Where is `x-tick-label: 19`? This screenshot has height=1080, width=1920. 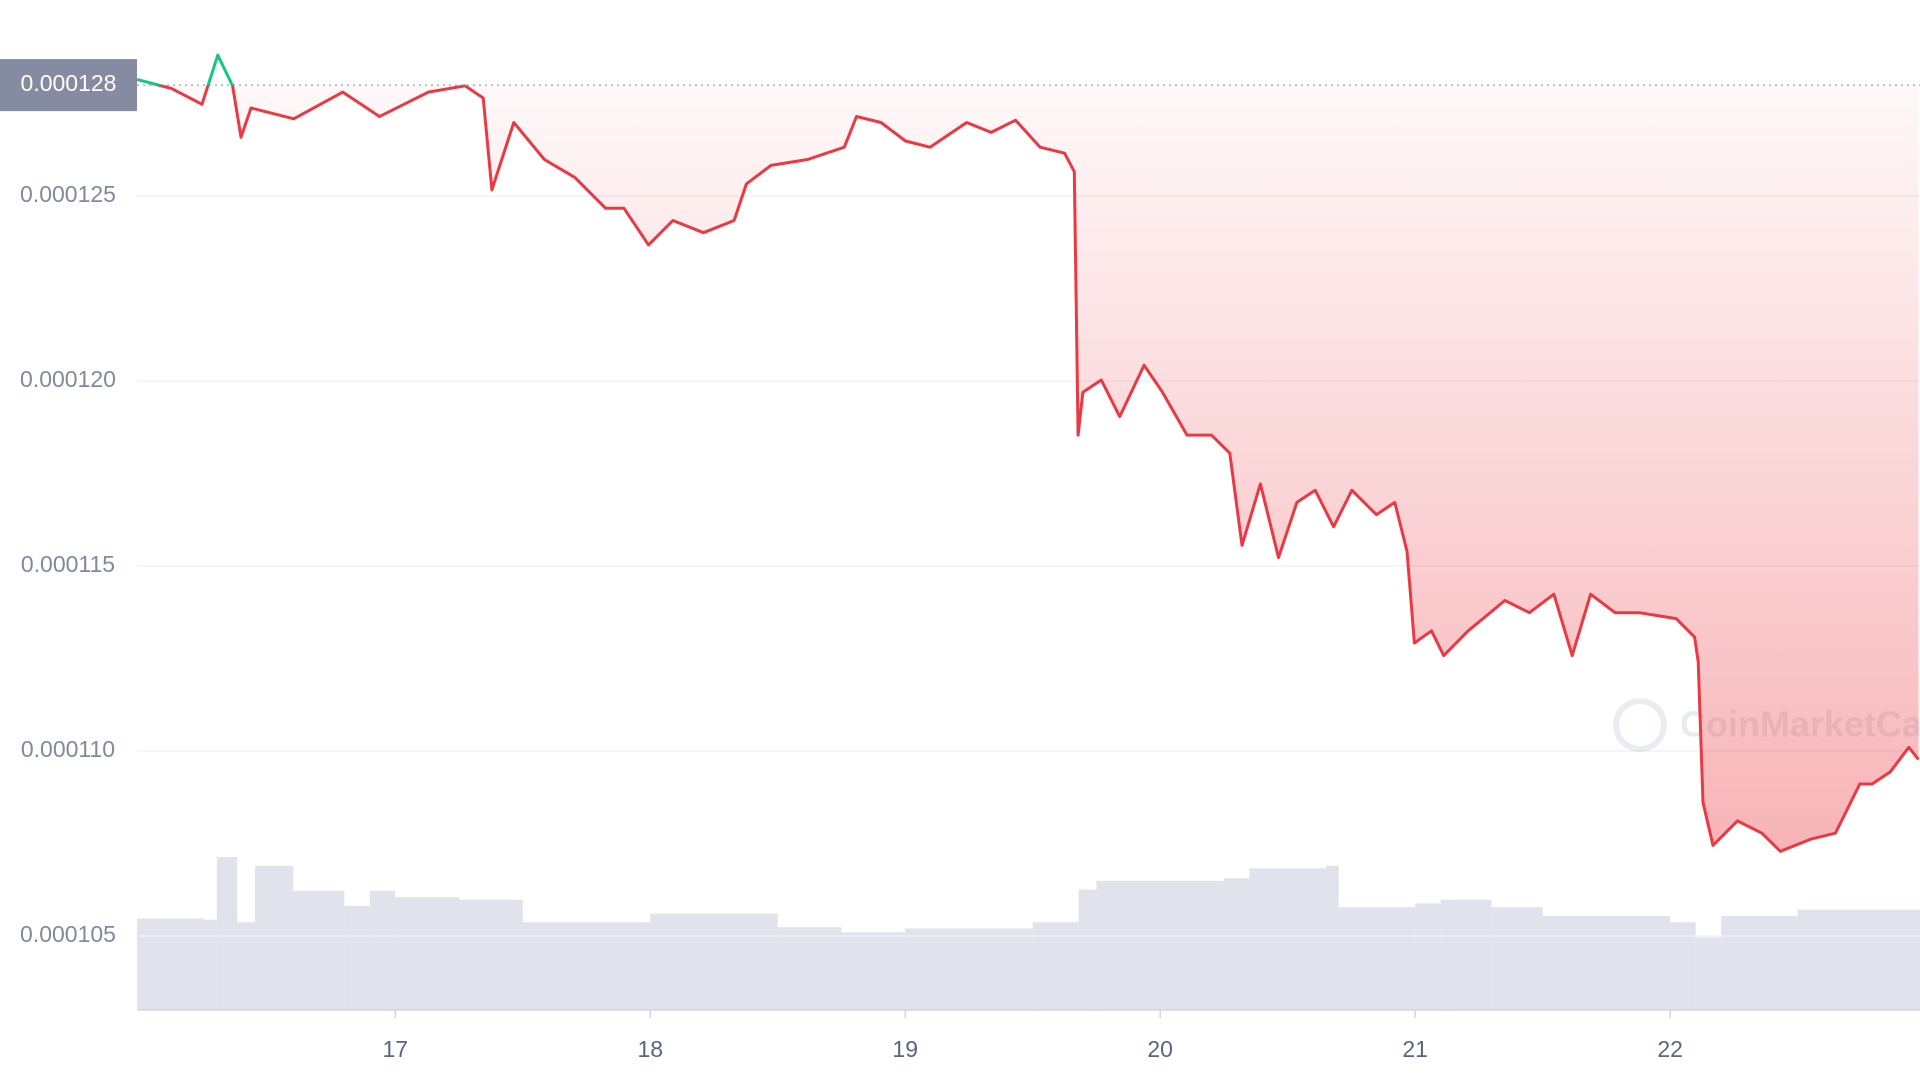
x-tick-label: 19 is located at coordinates (905, 1049).